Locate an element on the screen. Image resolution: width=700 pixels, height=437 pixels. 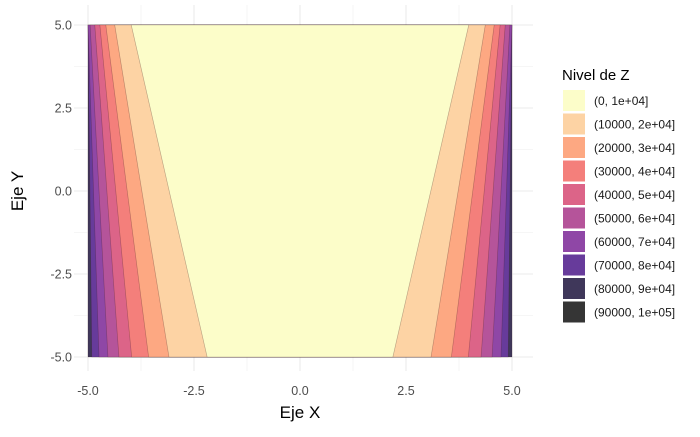
legend-title: Nivel de Z is located at coordinates (596, 75).